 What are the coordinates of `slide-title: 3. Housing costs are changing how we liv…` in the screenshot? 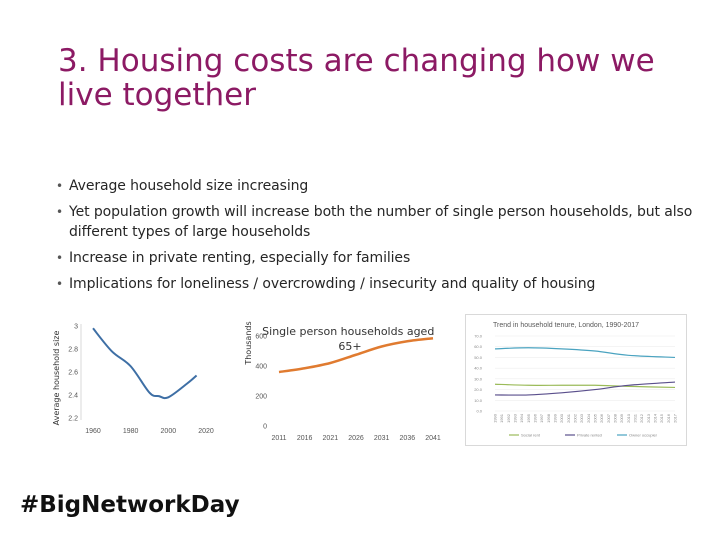 It's located at (356, 78).